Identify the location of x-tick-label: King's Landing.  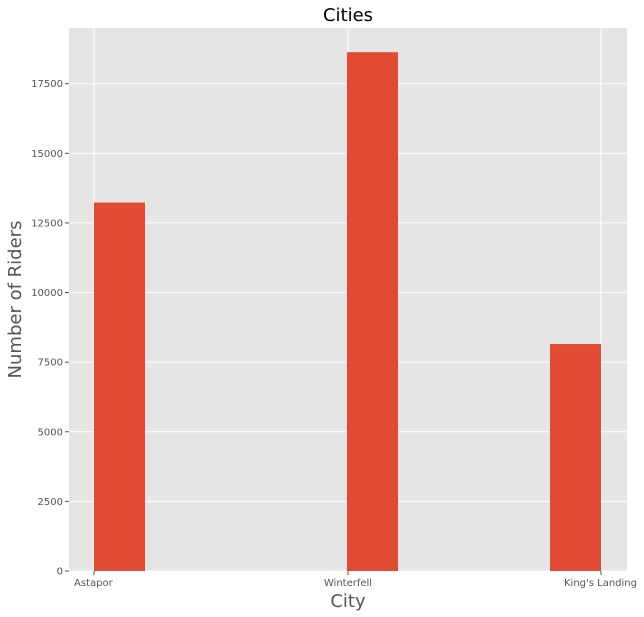
(600, 583).